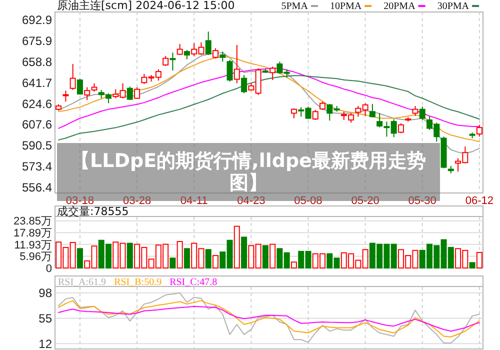 Image resolution: width=500 pixels, height=350 pixels. Describe the element at coordinates (251, 201) in the screenshot. I see `x-tick-label: 04-23` at that location.